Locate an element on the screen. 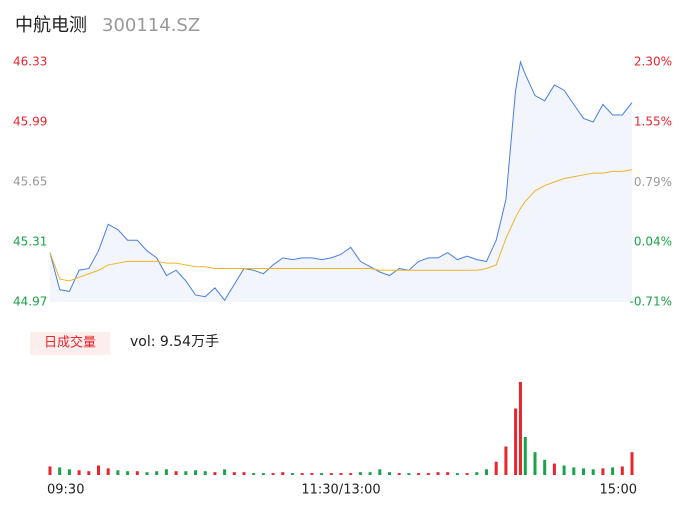 The image size is (686, 524). y2-tick-label: 0.04% is located at coordinates (653, 242).